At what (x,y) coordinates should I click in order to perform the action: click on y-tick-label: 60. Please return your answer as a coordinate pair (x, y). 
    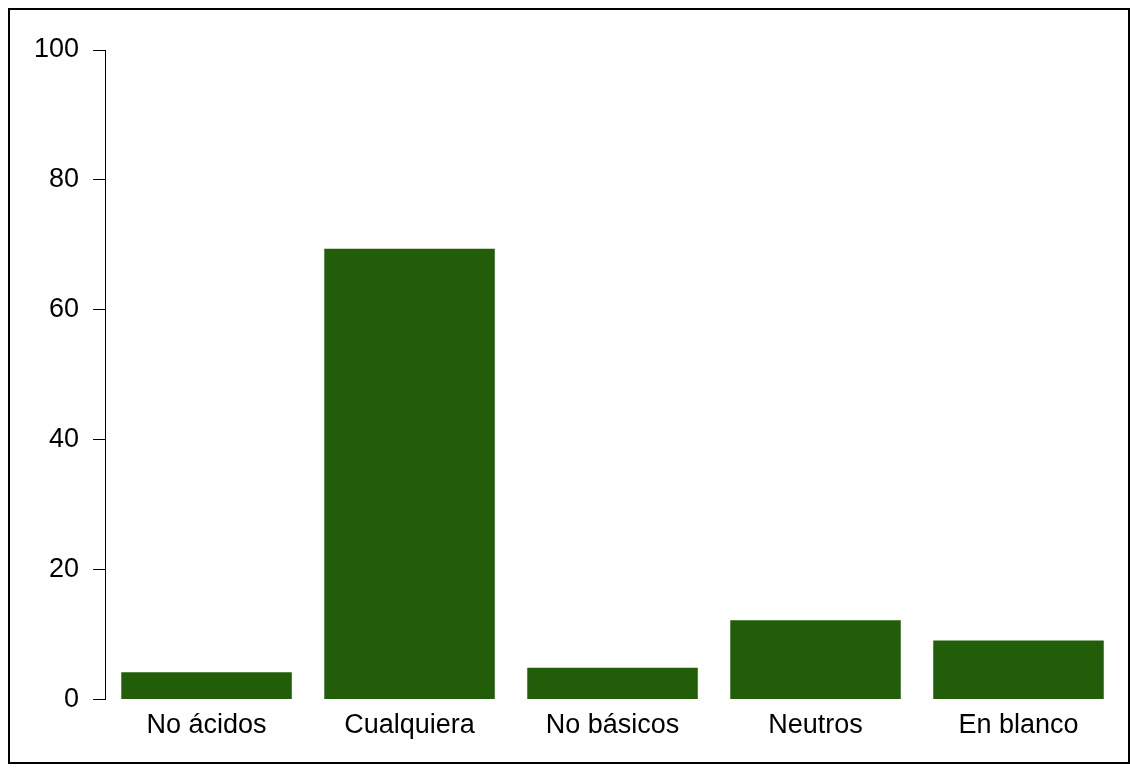
    Looking at the image, I should click on (64, 308).